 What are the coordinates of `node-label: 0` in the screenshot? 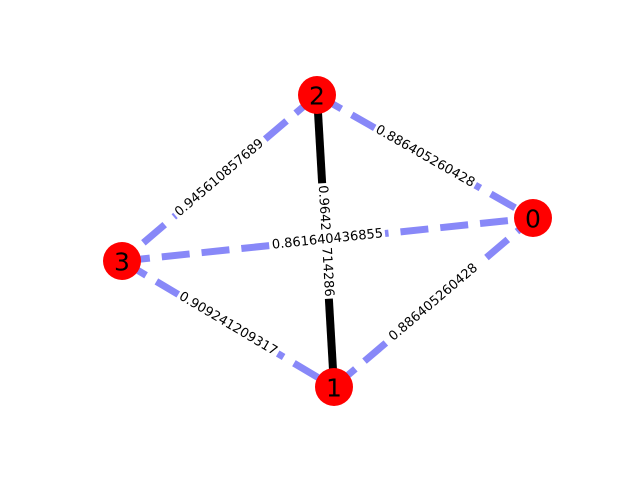 It's located at (533, 219).